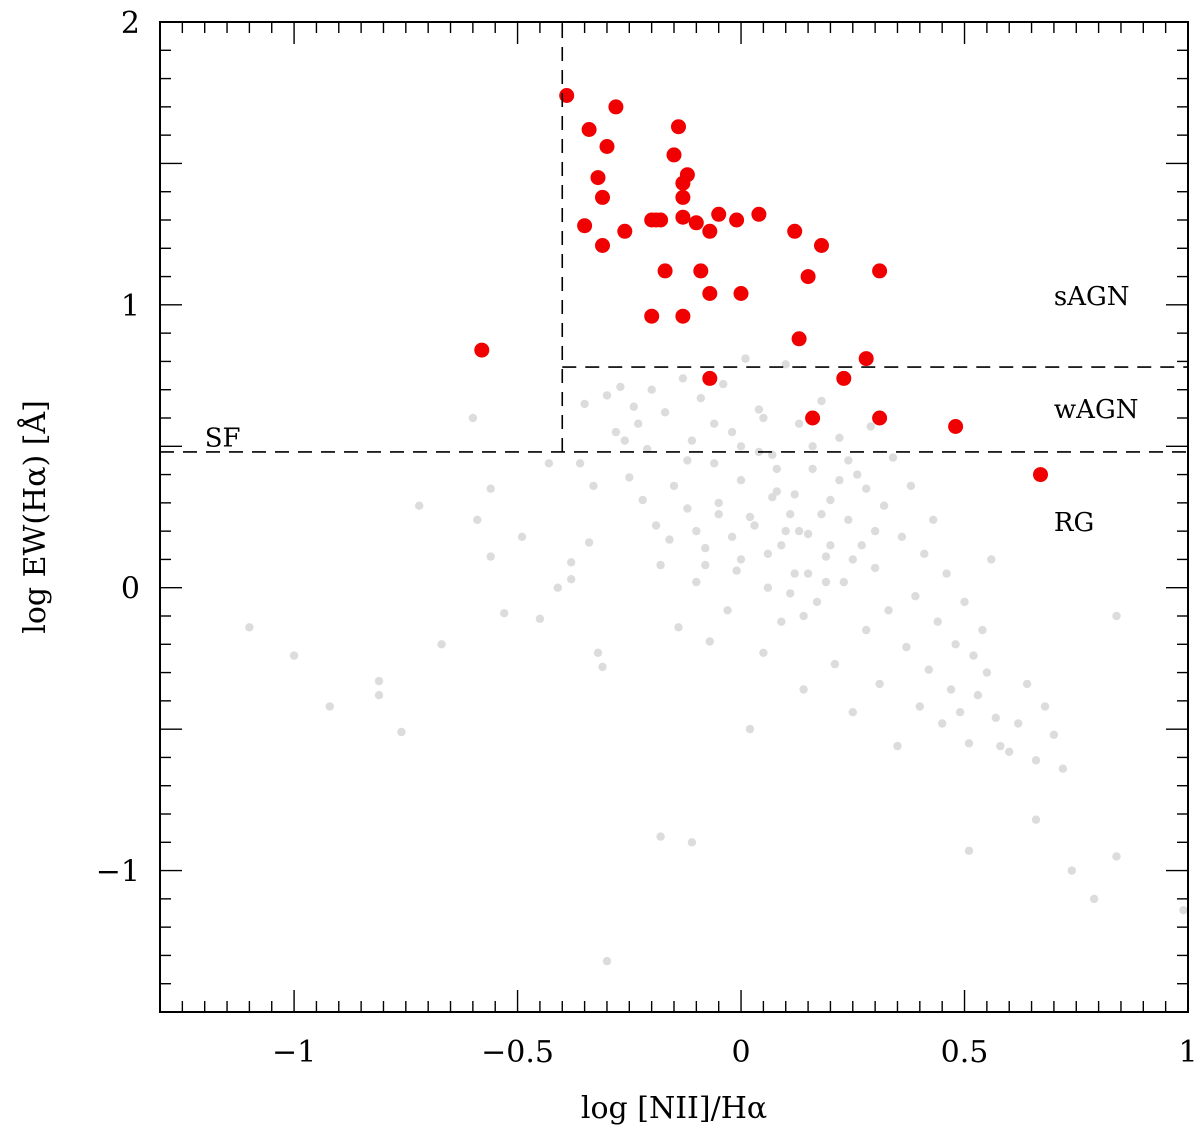 The height and width of the screenshot is (1131, 1200). Describe the element at coordinates (1187, 1052) in the screenshot. I see `x-tick-label: 1` at that location.